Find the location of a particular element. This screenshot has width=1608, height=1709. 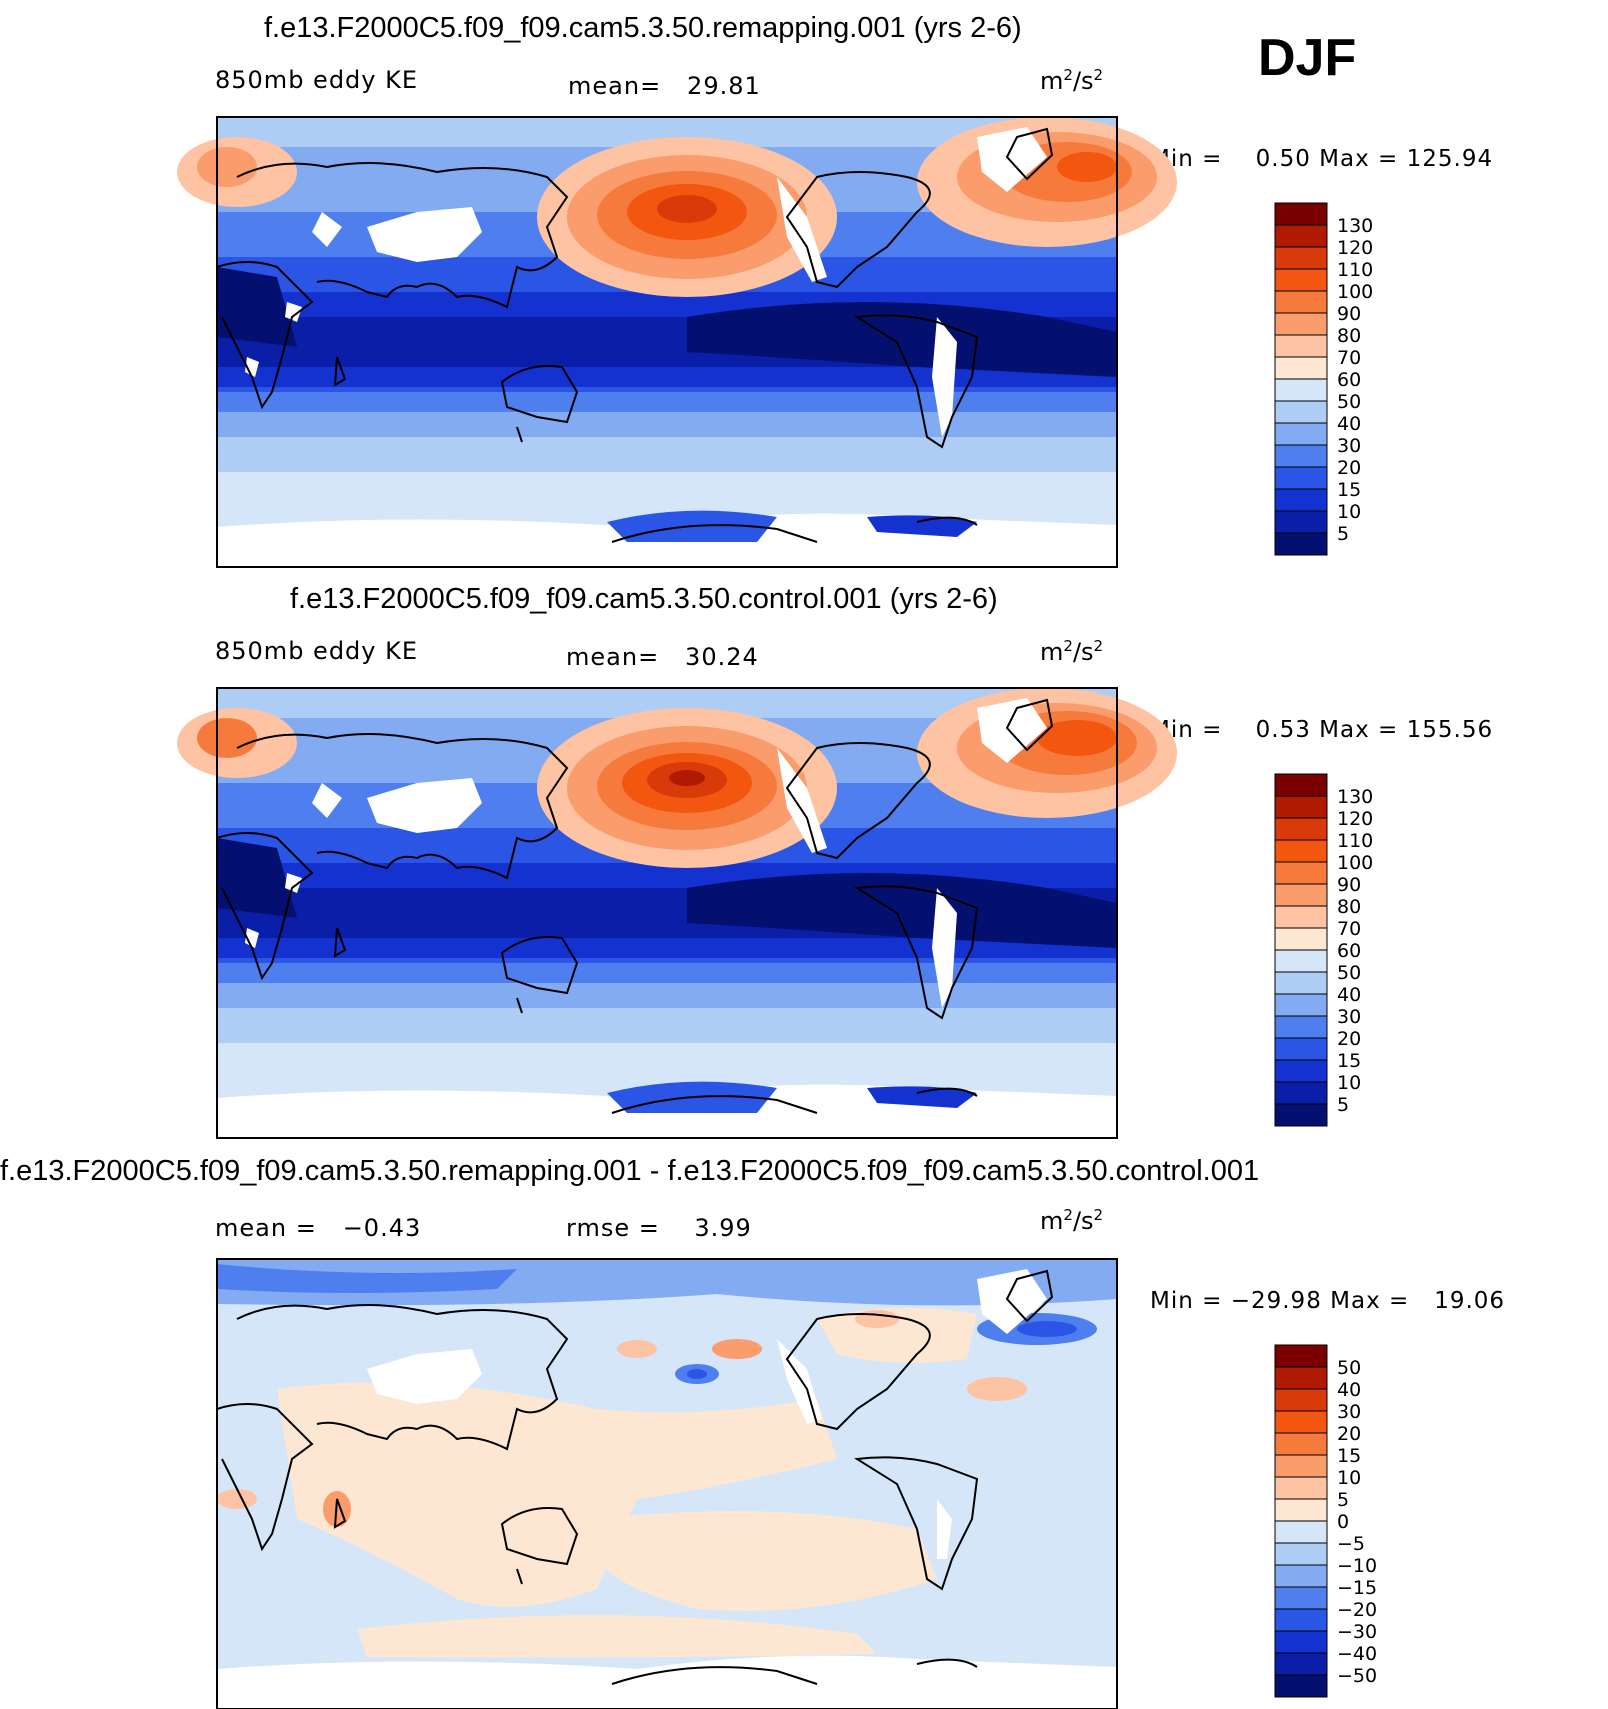

panel-3-map is located at coordinates (667, 1483).